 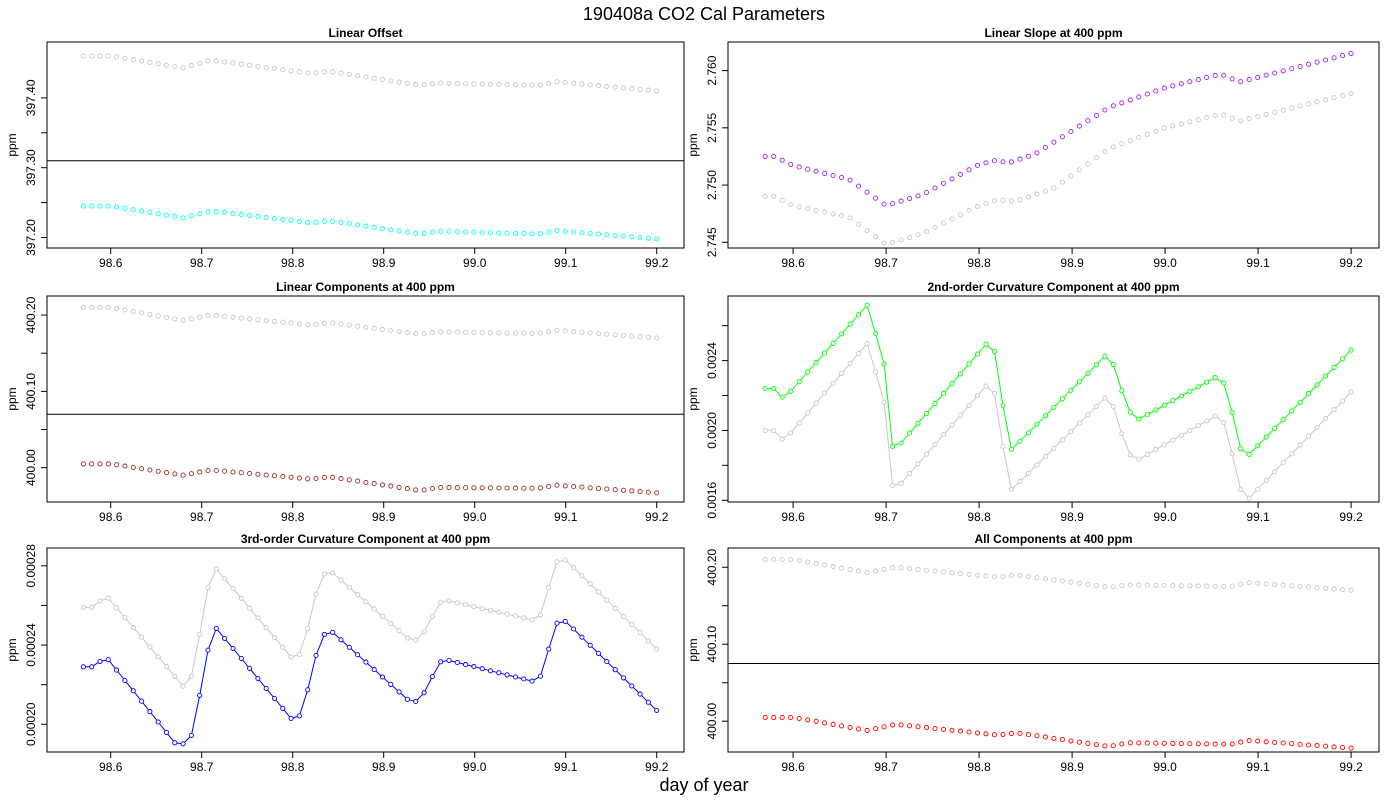 I want to click on x-tick-label: 98.7, so click(x=886, y=263).